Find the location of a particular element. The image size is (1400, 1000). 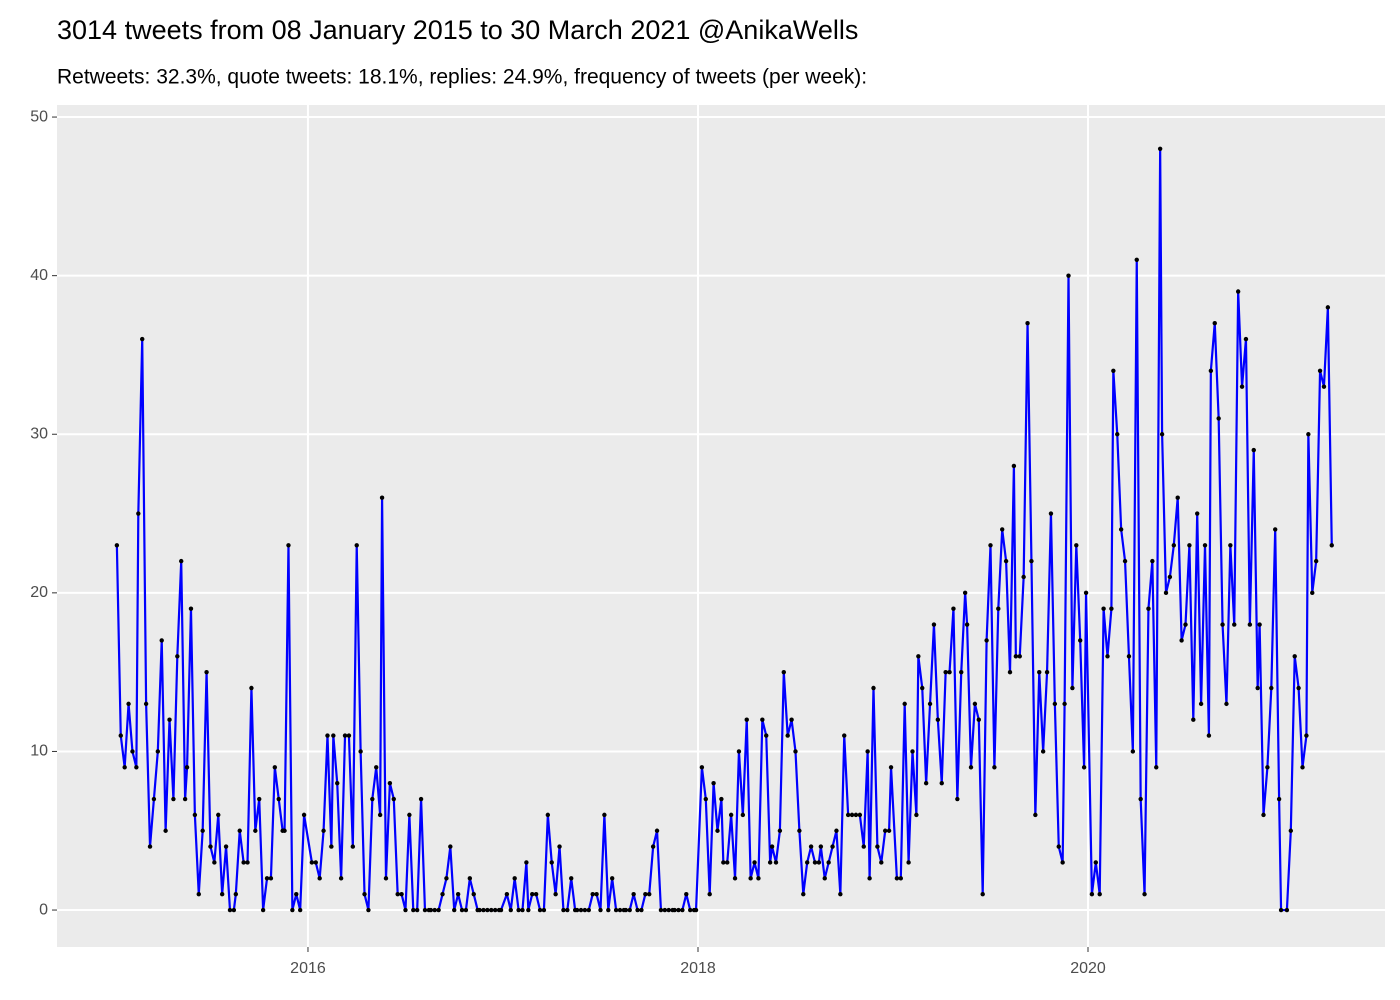

y-tick-label: 40 is located at coordinates (39, 275).